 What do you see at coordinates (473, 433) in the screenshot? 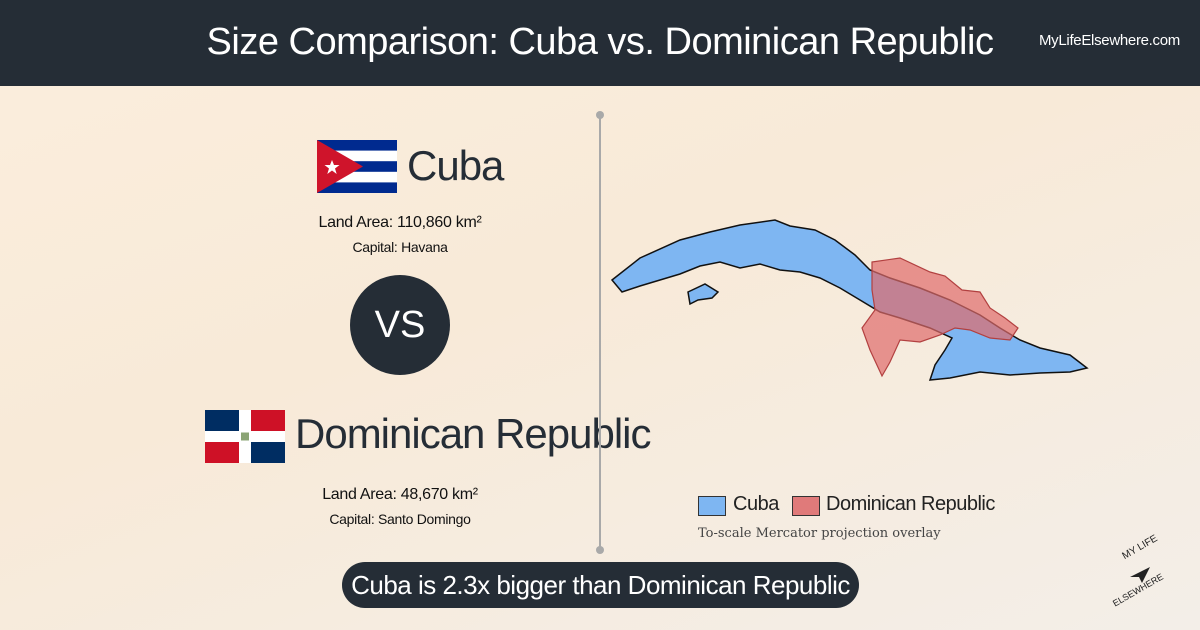
I see `country-name: Dominican Republic` at bounding box center [473, 433].